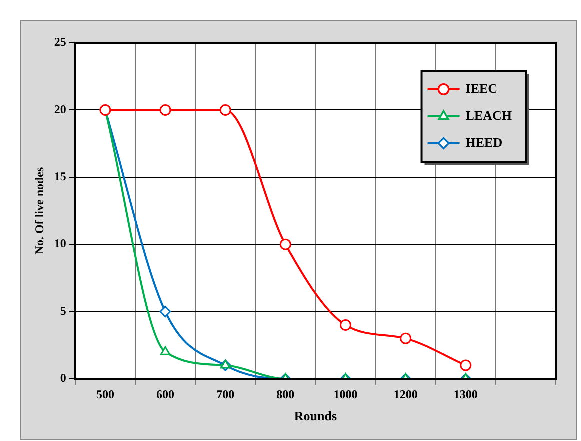 The width and height of the screenshot is (581, 441). I want to click on y-tick-label: 0, so click(63, 378).